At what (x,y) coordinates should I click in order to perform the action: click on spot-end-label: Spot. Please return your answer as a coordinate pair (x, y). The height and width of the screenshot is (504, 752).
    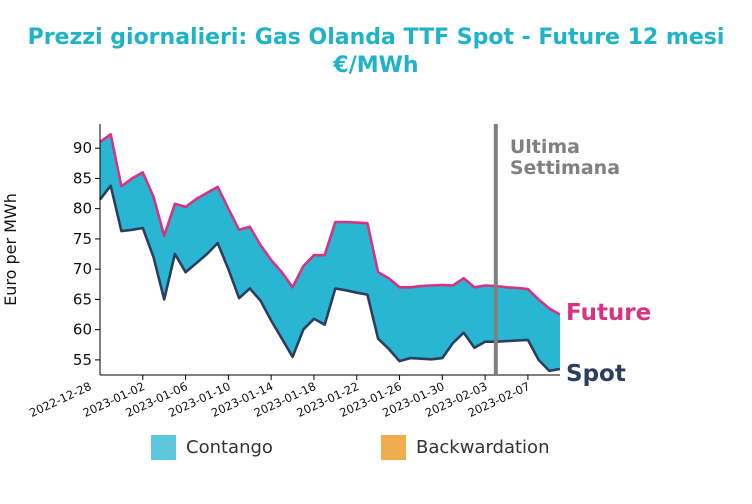
    Looking at the image, I should click on (596, 374).